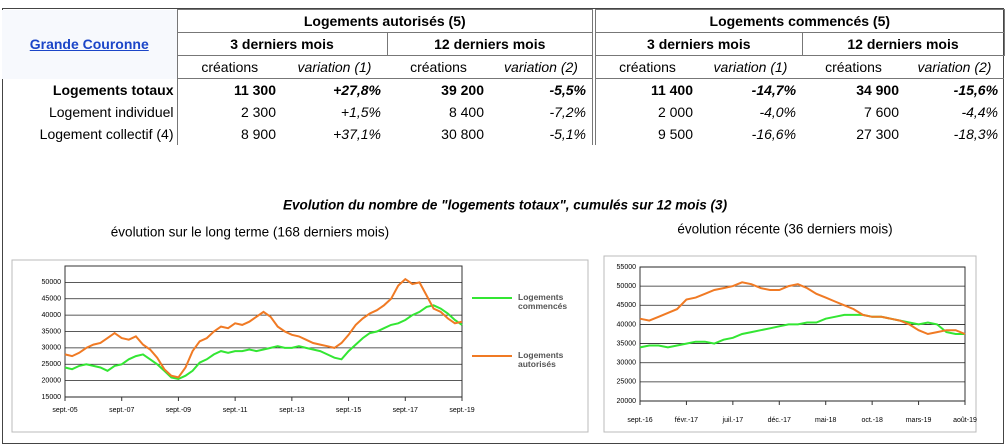  What do you see at coordinates (90, 89) in the screenshot?
I see `row-label: Logements totaux` at bounding box center [90, 89].